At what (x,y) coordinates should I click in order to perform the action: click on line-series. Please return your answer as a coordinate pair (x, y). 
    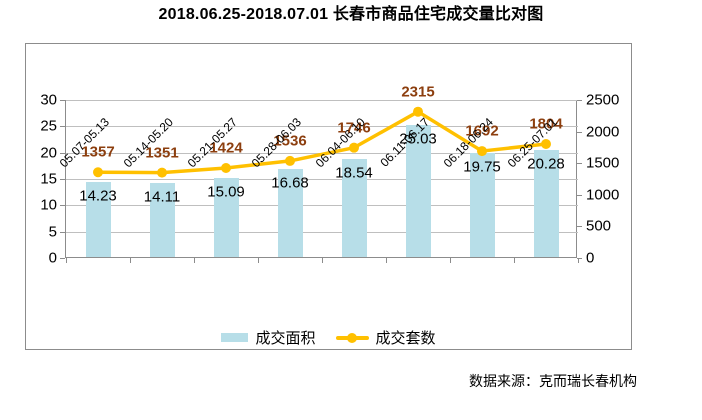
    Looking at the image, I should click on (322, 142).